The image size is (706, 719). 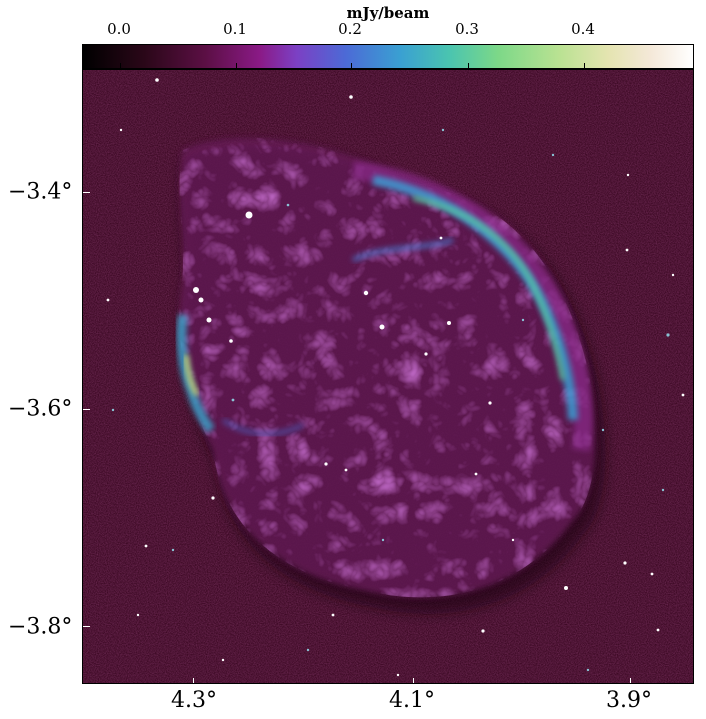 I want to click on x-tick-label: 4.1°, so click(x=412, y=700).